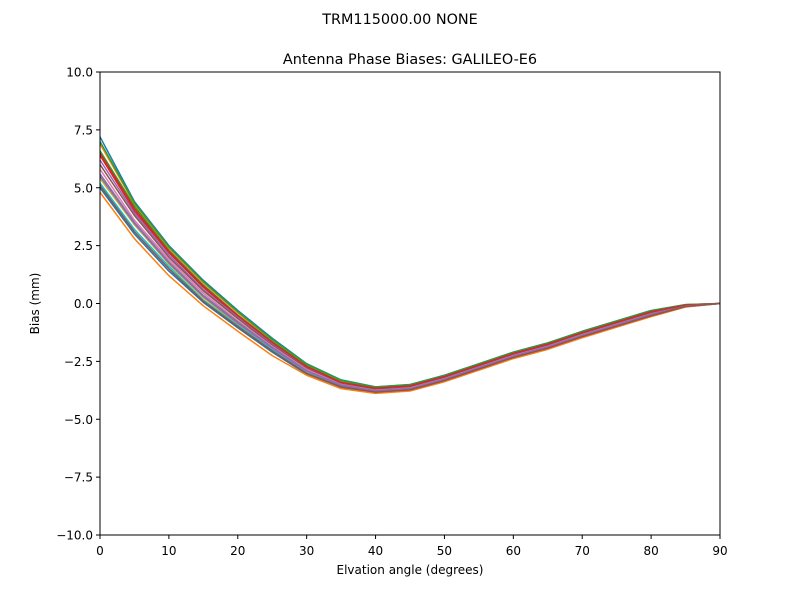 The height and width of the screenshot is (604, 800). Describe the element at coordinates (650, 551) in the screenshot. I see `x-tick-label: 80` at that location.